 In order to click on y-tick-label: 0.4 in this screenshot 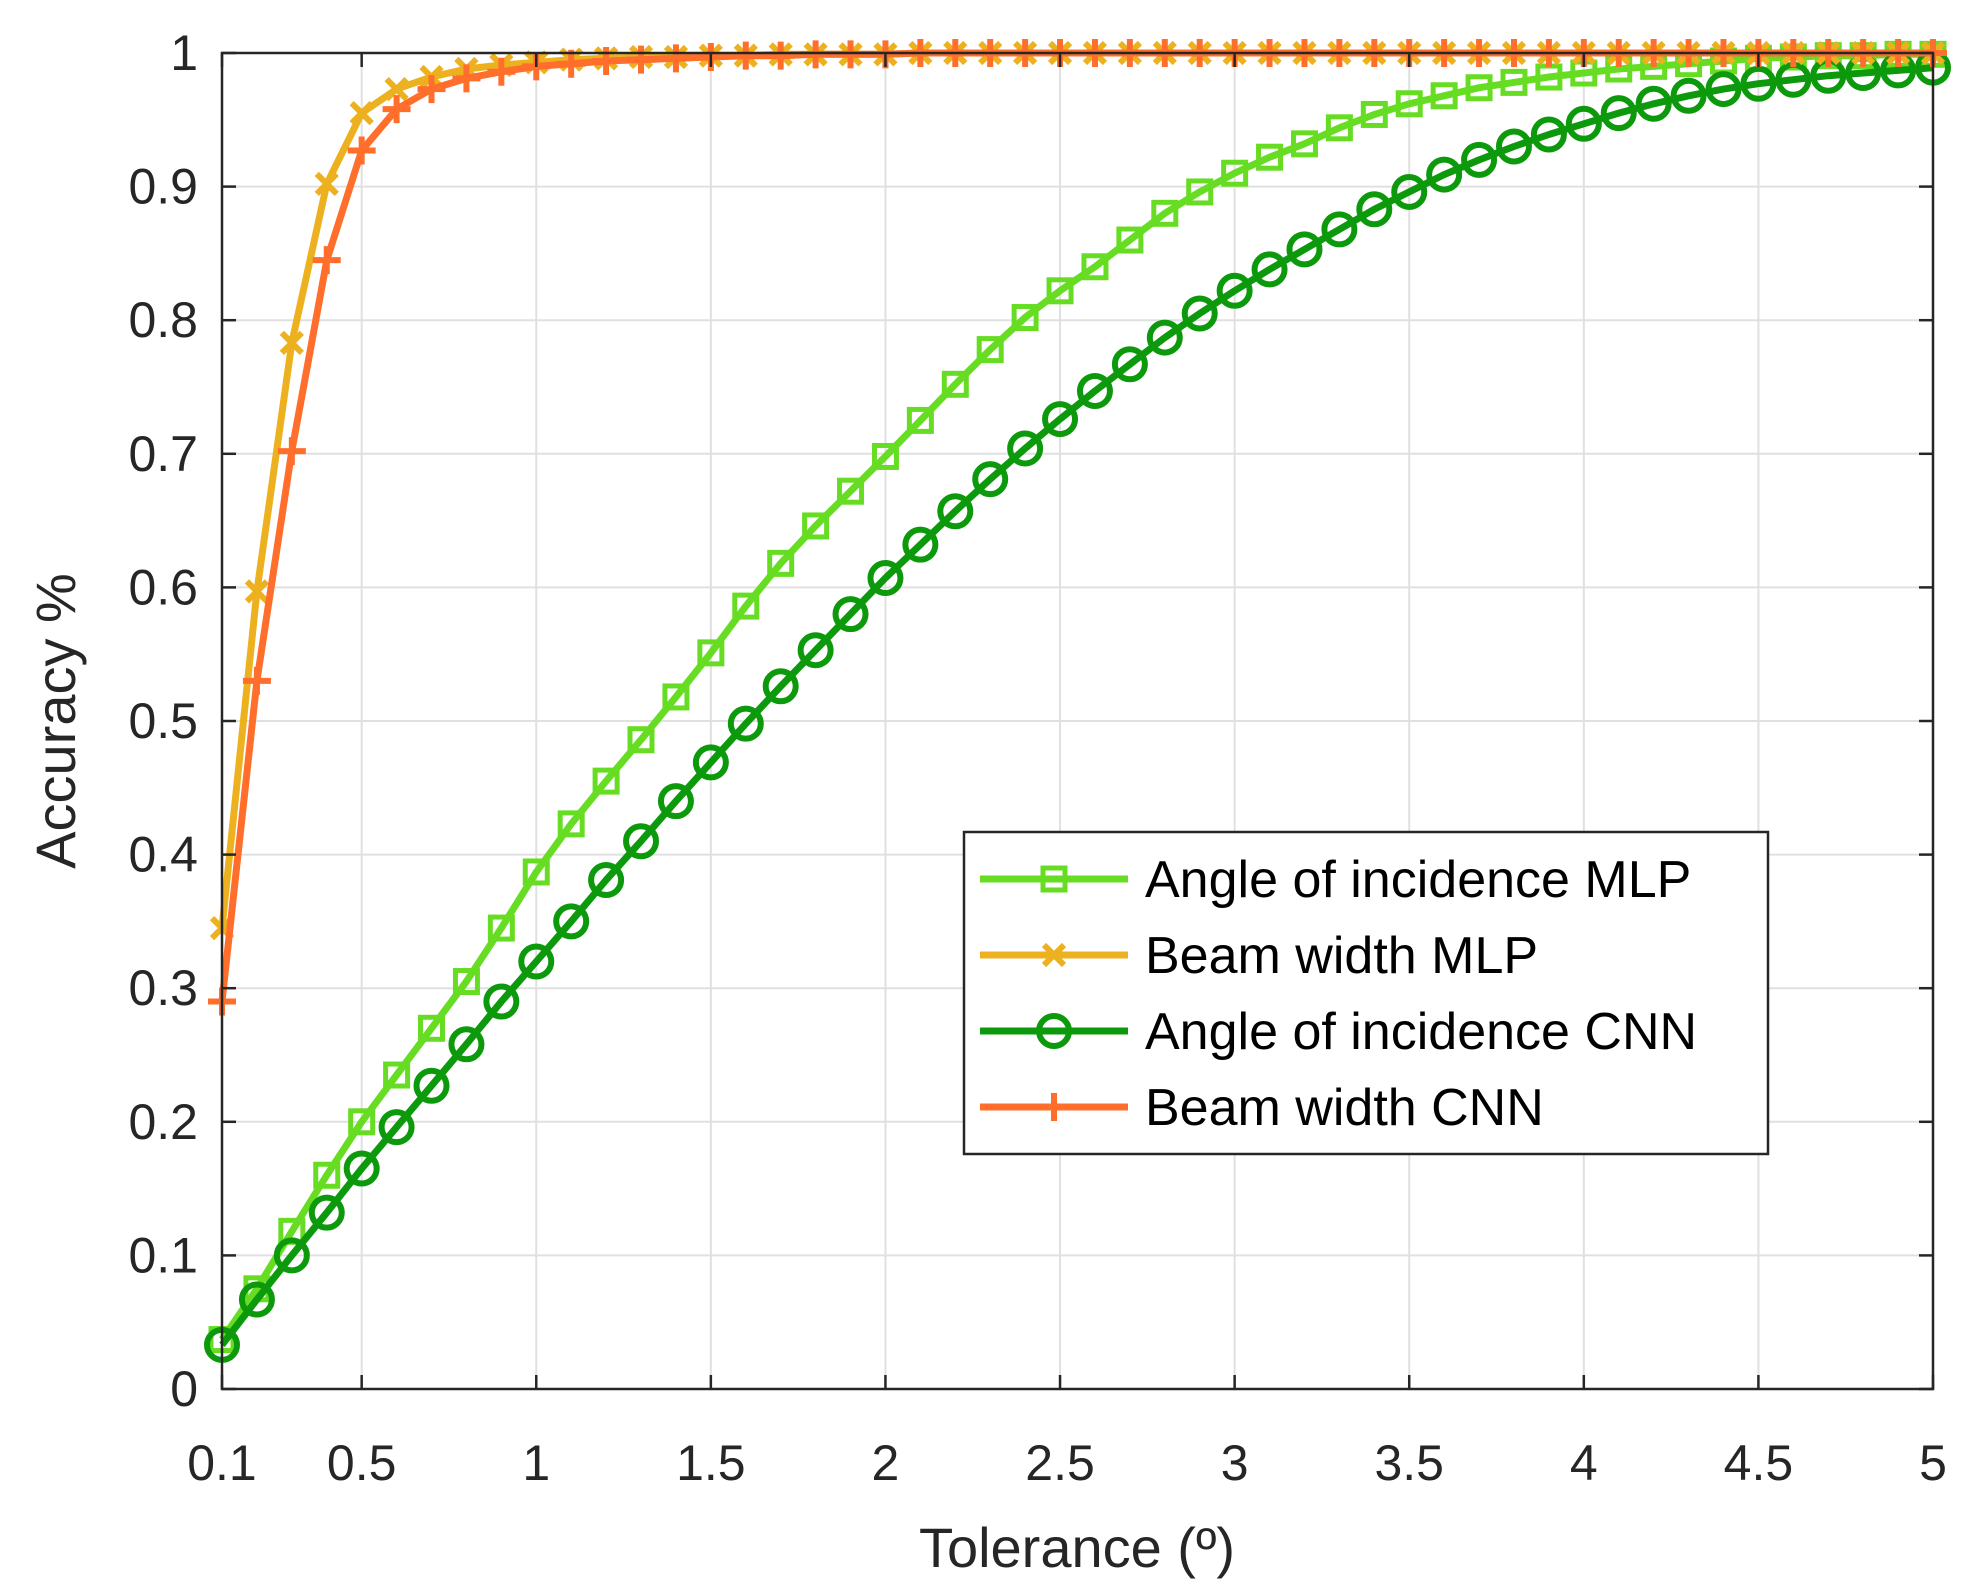, I will do `click(163, 855)`.